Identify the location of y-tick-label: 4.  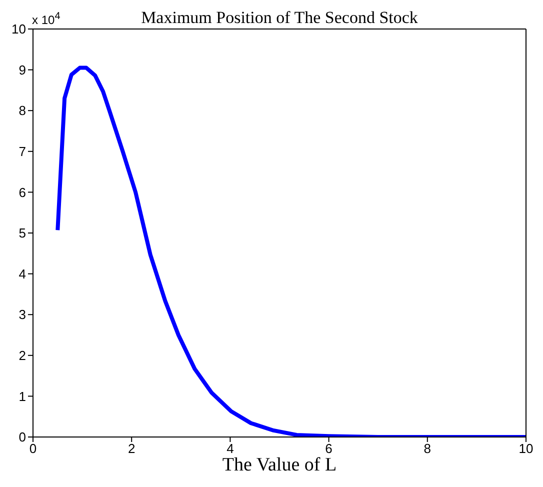
(22, 274).